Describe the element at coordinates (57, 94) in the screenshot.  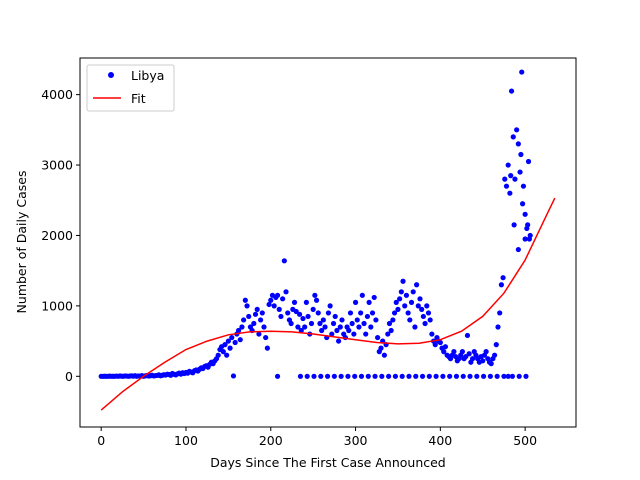
I see `y-tick-label: 4000` at that location.